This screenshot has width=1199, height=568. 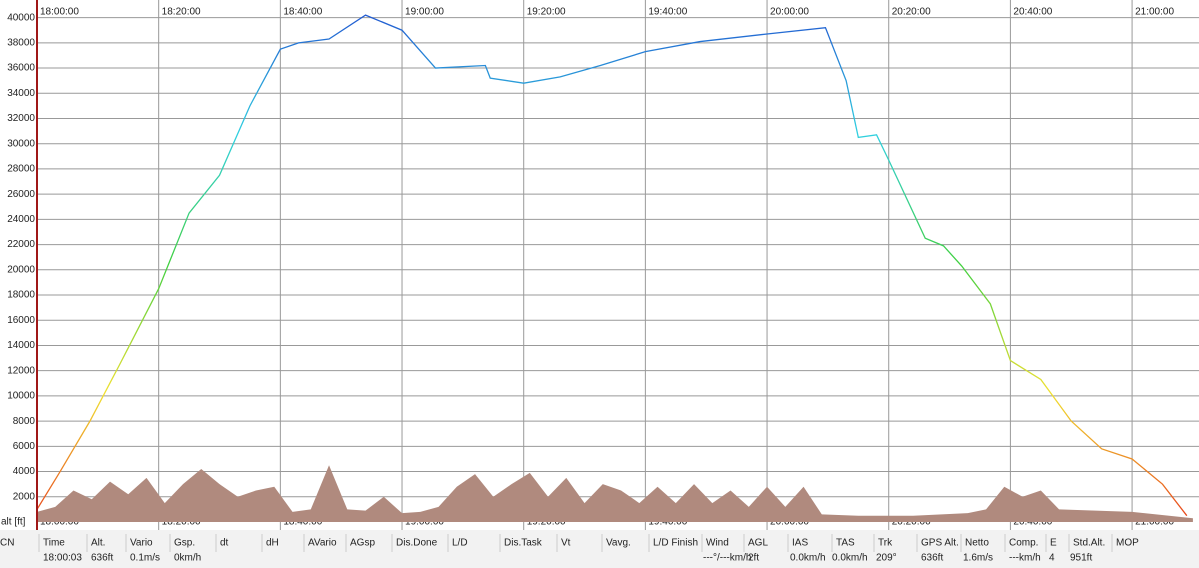 What do you see at coordinates (7, 543) in the screenshot?
I see `status-header: CN` at bounding box center [7, 543].